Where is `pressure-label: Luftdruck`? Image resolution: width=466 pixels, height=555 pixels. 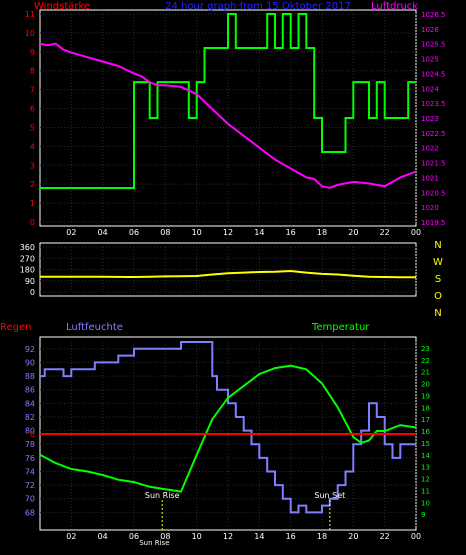
pressure-label: Luftdruck is located at coordinates (394, 6).